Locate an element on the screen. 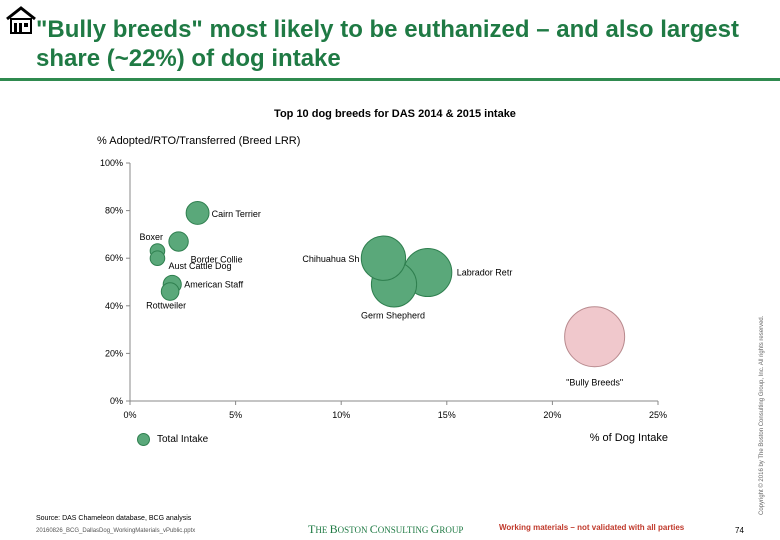 This screenshot has height=540, width=780. bubble-label: Cairn Terrier is located at coordinates (236, 214).